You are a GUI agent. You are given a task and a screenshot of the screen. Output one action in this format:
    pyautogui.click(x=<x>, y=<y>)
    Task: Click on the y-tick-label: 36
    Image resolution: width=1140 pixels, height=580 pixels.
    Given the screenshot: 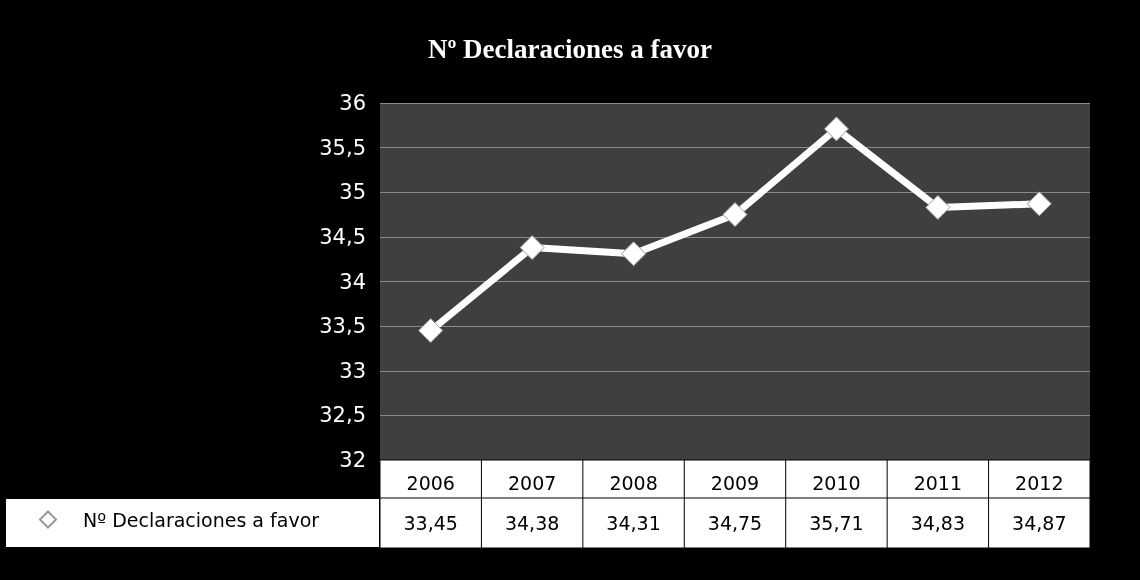 What is the action you would take?
    pyautogui.click(x=352, y=103)
    